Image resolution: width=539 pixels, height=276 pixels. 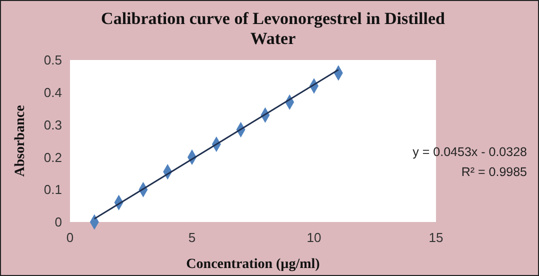 What do you see at coordinates (494, 172) in the screenshot?
I see `text: R² = 0.9985` at bounding box center [494, 172].